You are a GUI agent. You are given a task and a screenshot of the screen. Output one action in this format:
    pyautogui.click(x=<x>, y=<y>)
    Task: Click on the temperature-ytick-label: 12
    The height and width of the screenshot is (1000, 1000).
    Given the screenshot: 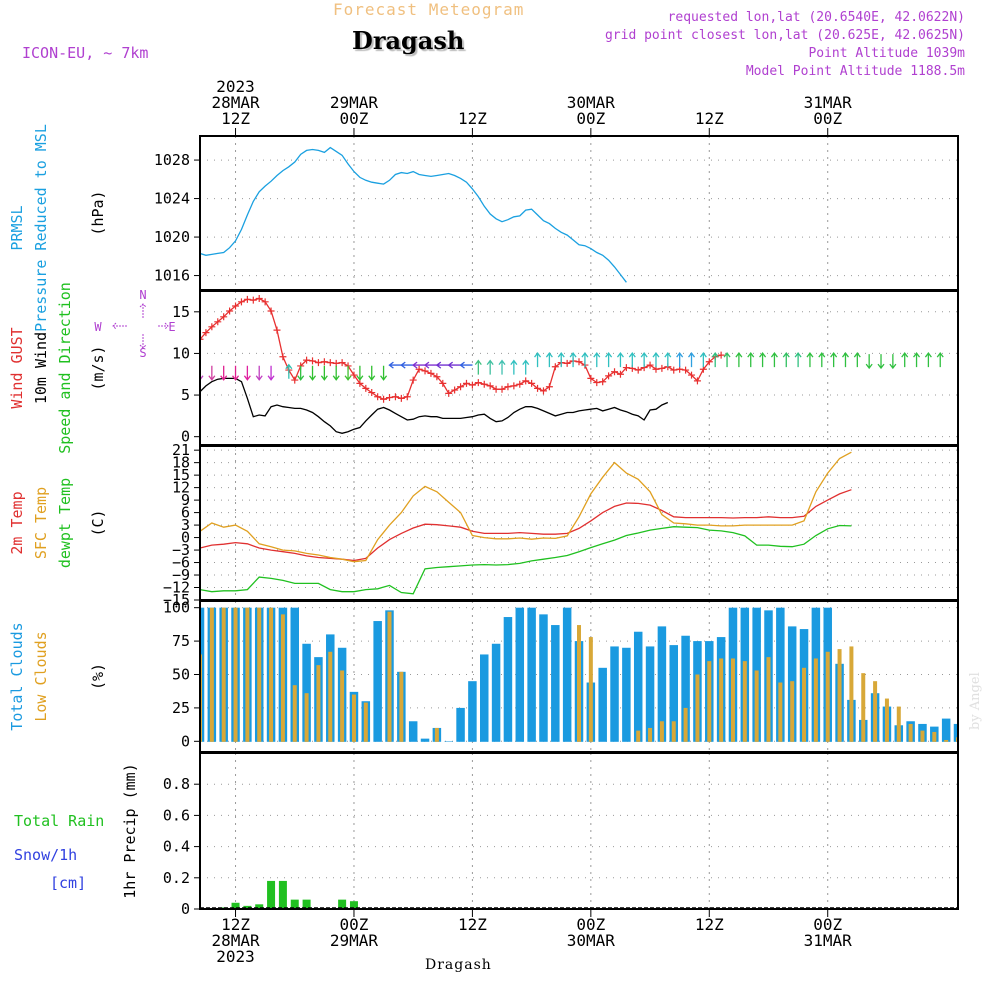 What is the action you would take?
    pyautogui.click(x=181, y=488)
    